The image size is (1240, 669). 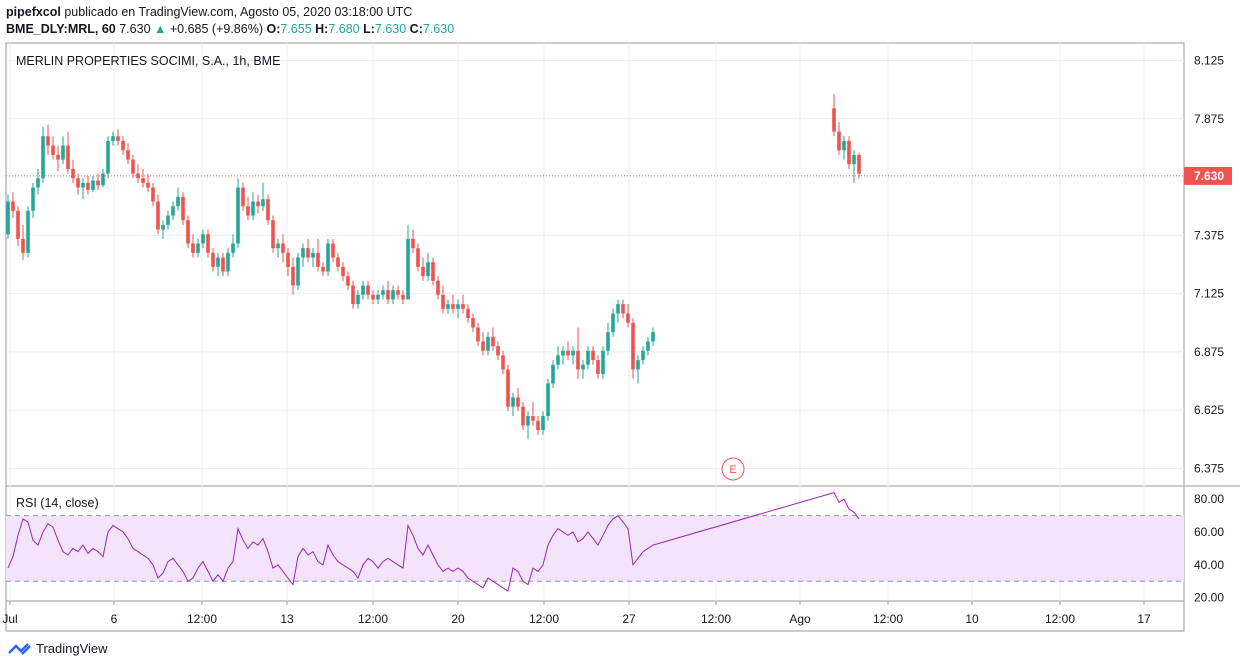 What do you see at coordinates (33, 12) in the screenshot?
I see `author: pipefxcol` at bounding box center [33, 12].